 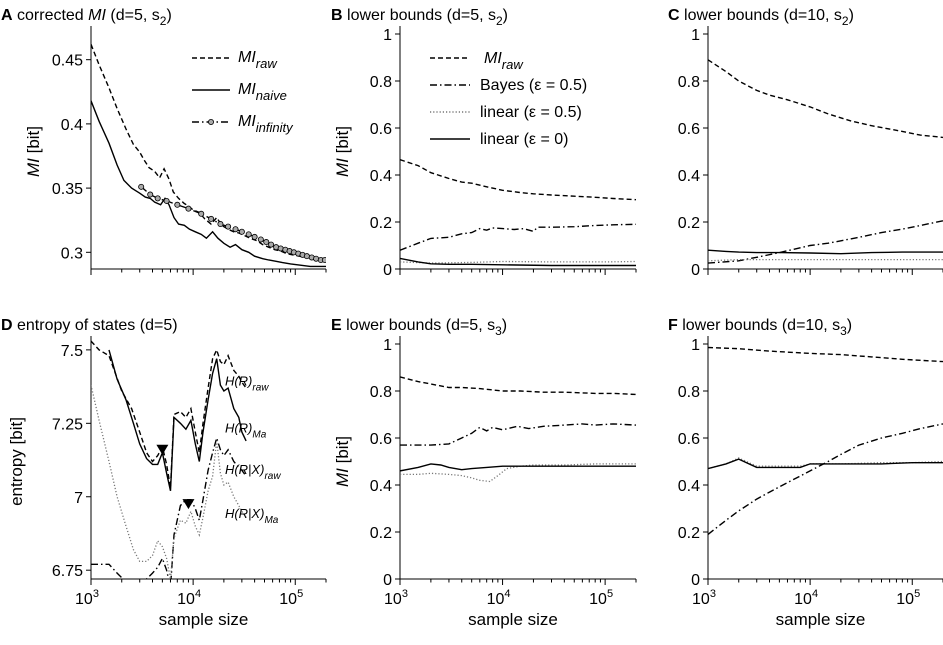 What do you see at coordinates (67, 571) in the screenshot?
I see `y-tick-label: 6.75` at bounding box center [67, 571].